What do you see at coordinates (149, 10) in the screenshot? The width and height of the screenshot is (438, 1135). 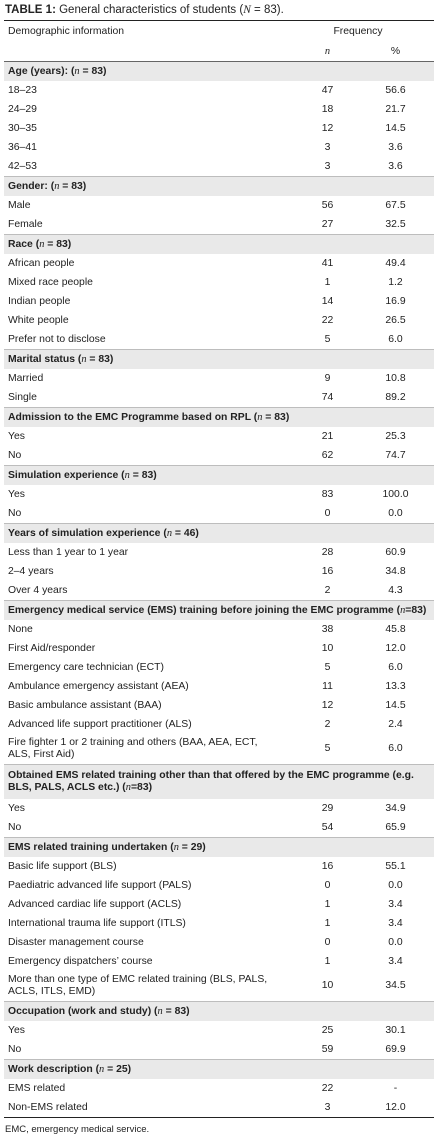 I see `table-title-text: General characteristics of students (` at bounding box center [149, 10].